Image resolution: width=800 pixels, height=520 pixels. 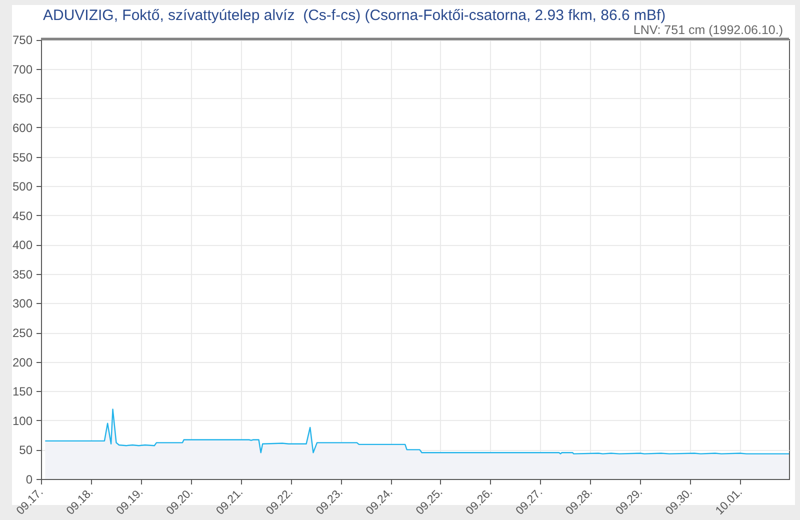 What do you see at coordinates (22, 303) in the screenshot?
I see `y-tick-label: 300` at bounding box center [22, 303].